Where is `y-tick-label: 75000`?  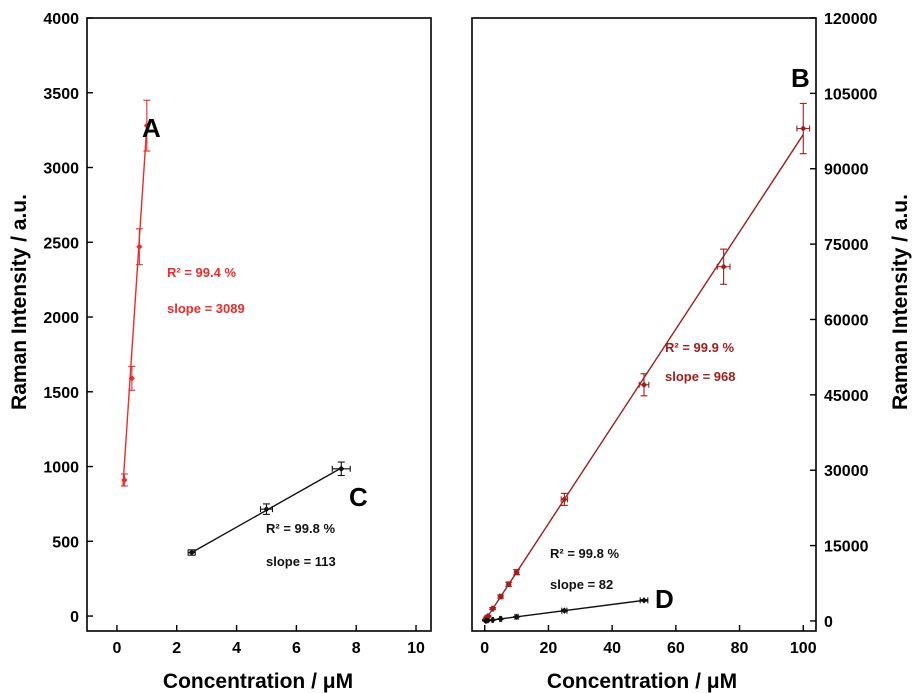
y-tick-label: 75000 is located at coordinates (846, 245).